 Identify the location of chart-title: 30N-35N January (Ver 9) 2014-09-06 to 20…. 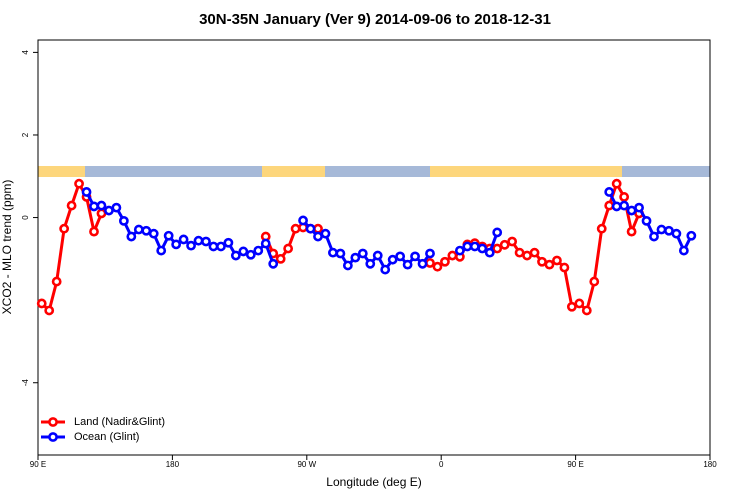
(375, 19).